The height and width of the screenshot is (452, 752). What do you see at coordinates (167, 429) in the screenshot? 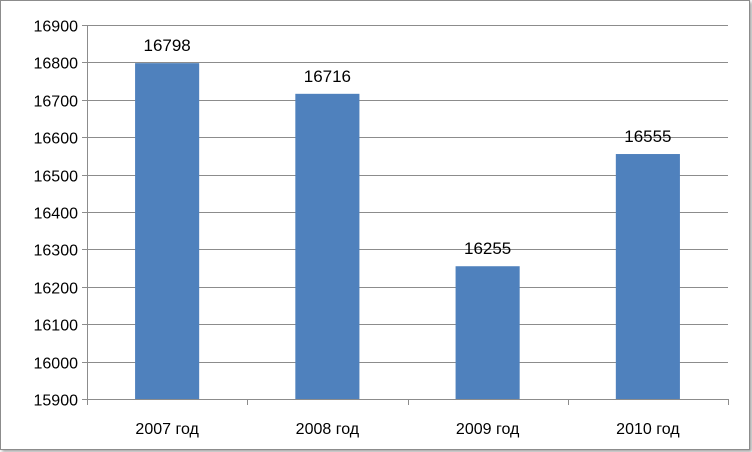
I see `x-tick-label-1: 2007 год` at bounding box center [167, 429].